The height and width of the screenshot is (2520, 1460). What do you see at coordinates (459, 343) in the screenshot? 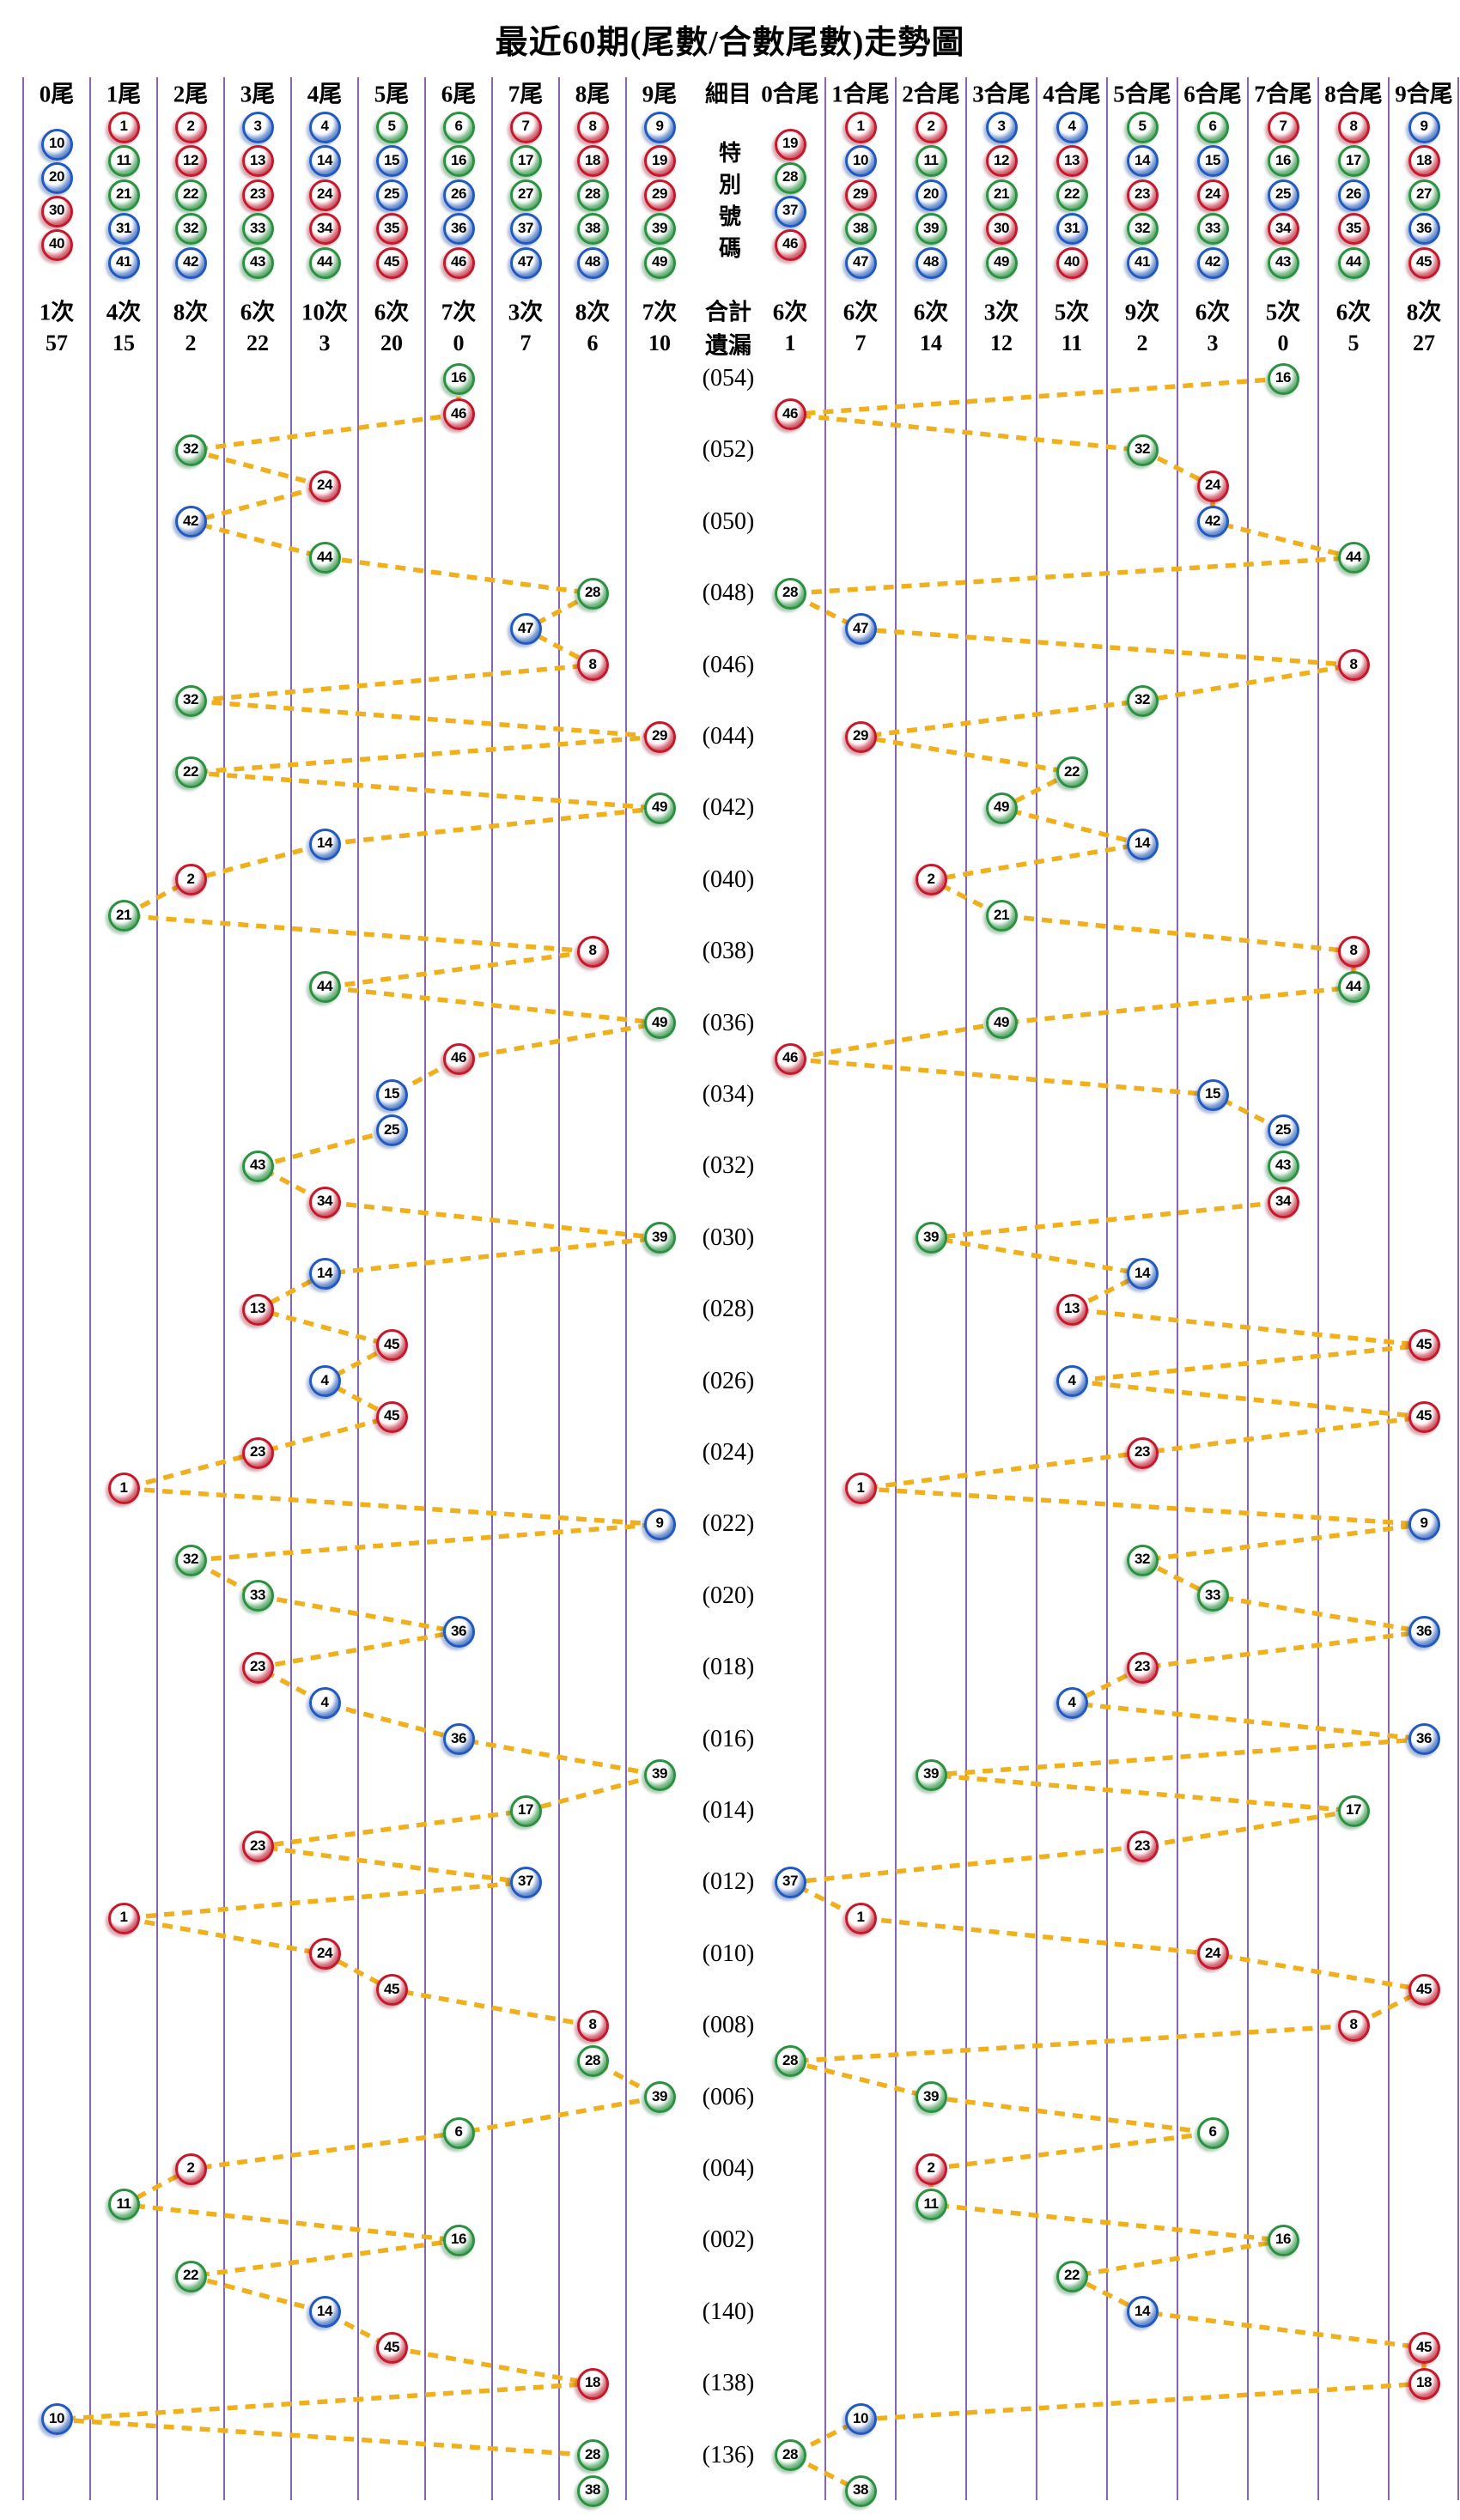
I see `miss-count-tail-6: 0` at bounding box center [459, 343].